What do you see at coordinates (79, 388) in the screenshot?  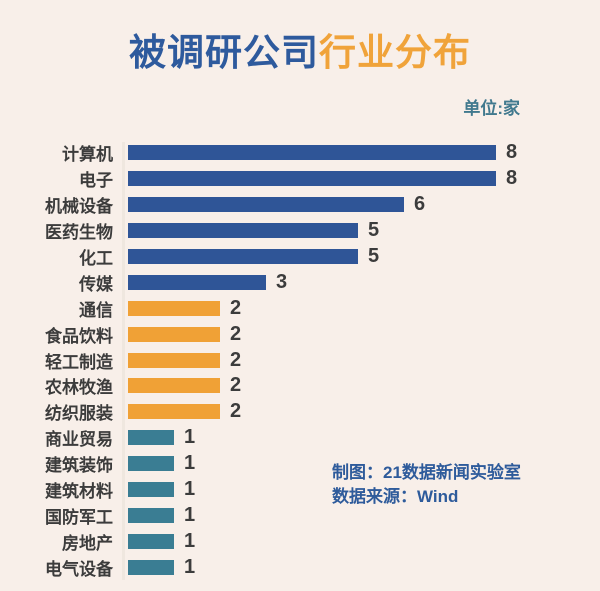 I see `category-label: 农林牧渔` at bounding box center [79, 388].